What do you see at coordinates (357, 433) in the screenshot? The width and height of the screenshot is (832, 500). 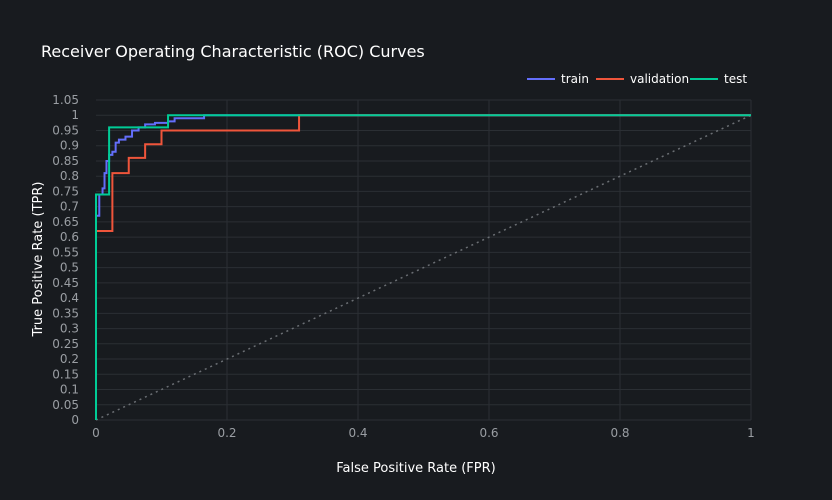 I see `x-tick-label: 0.4` at bounding box center [357, 433].